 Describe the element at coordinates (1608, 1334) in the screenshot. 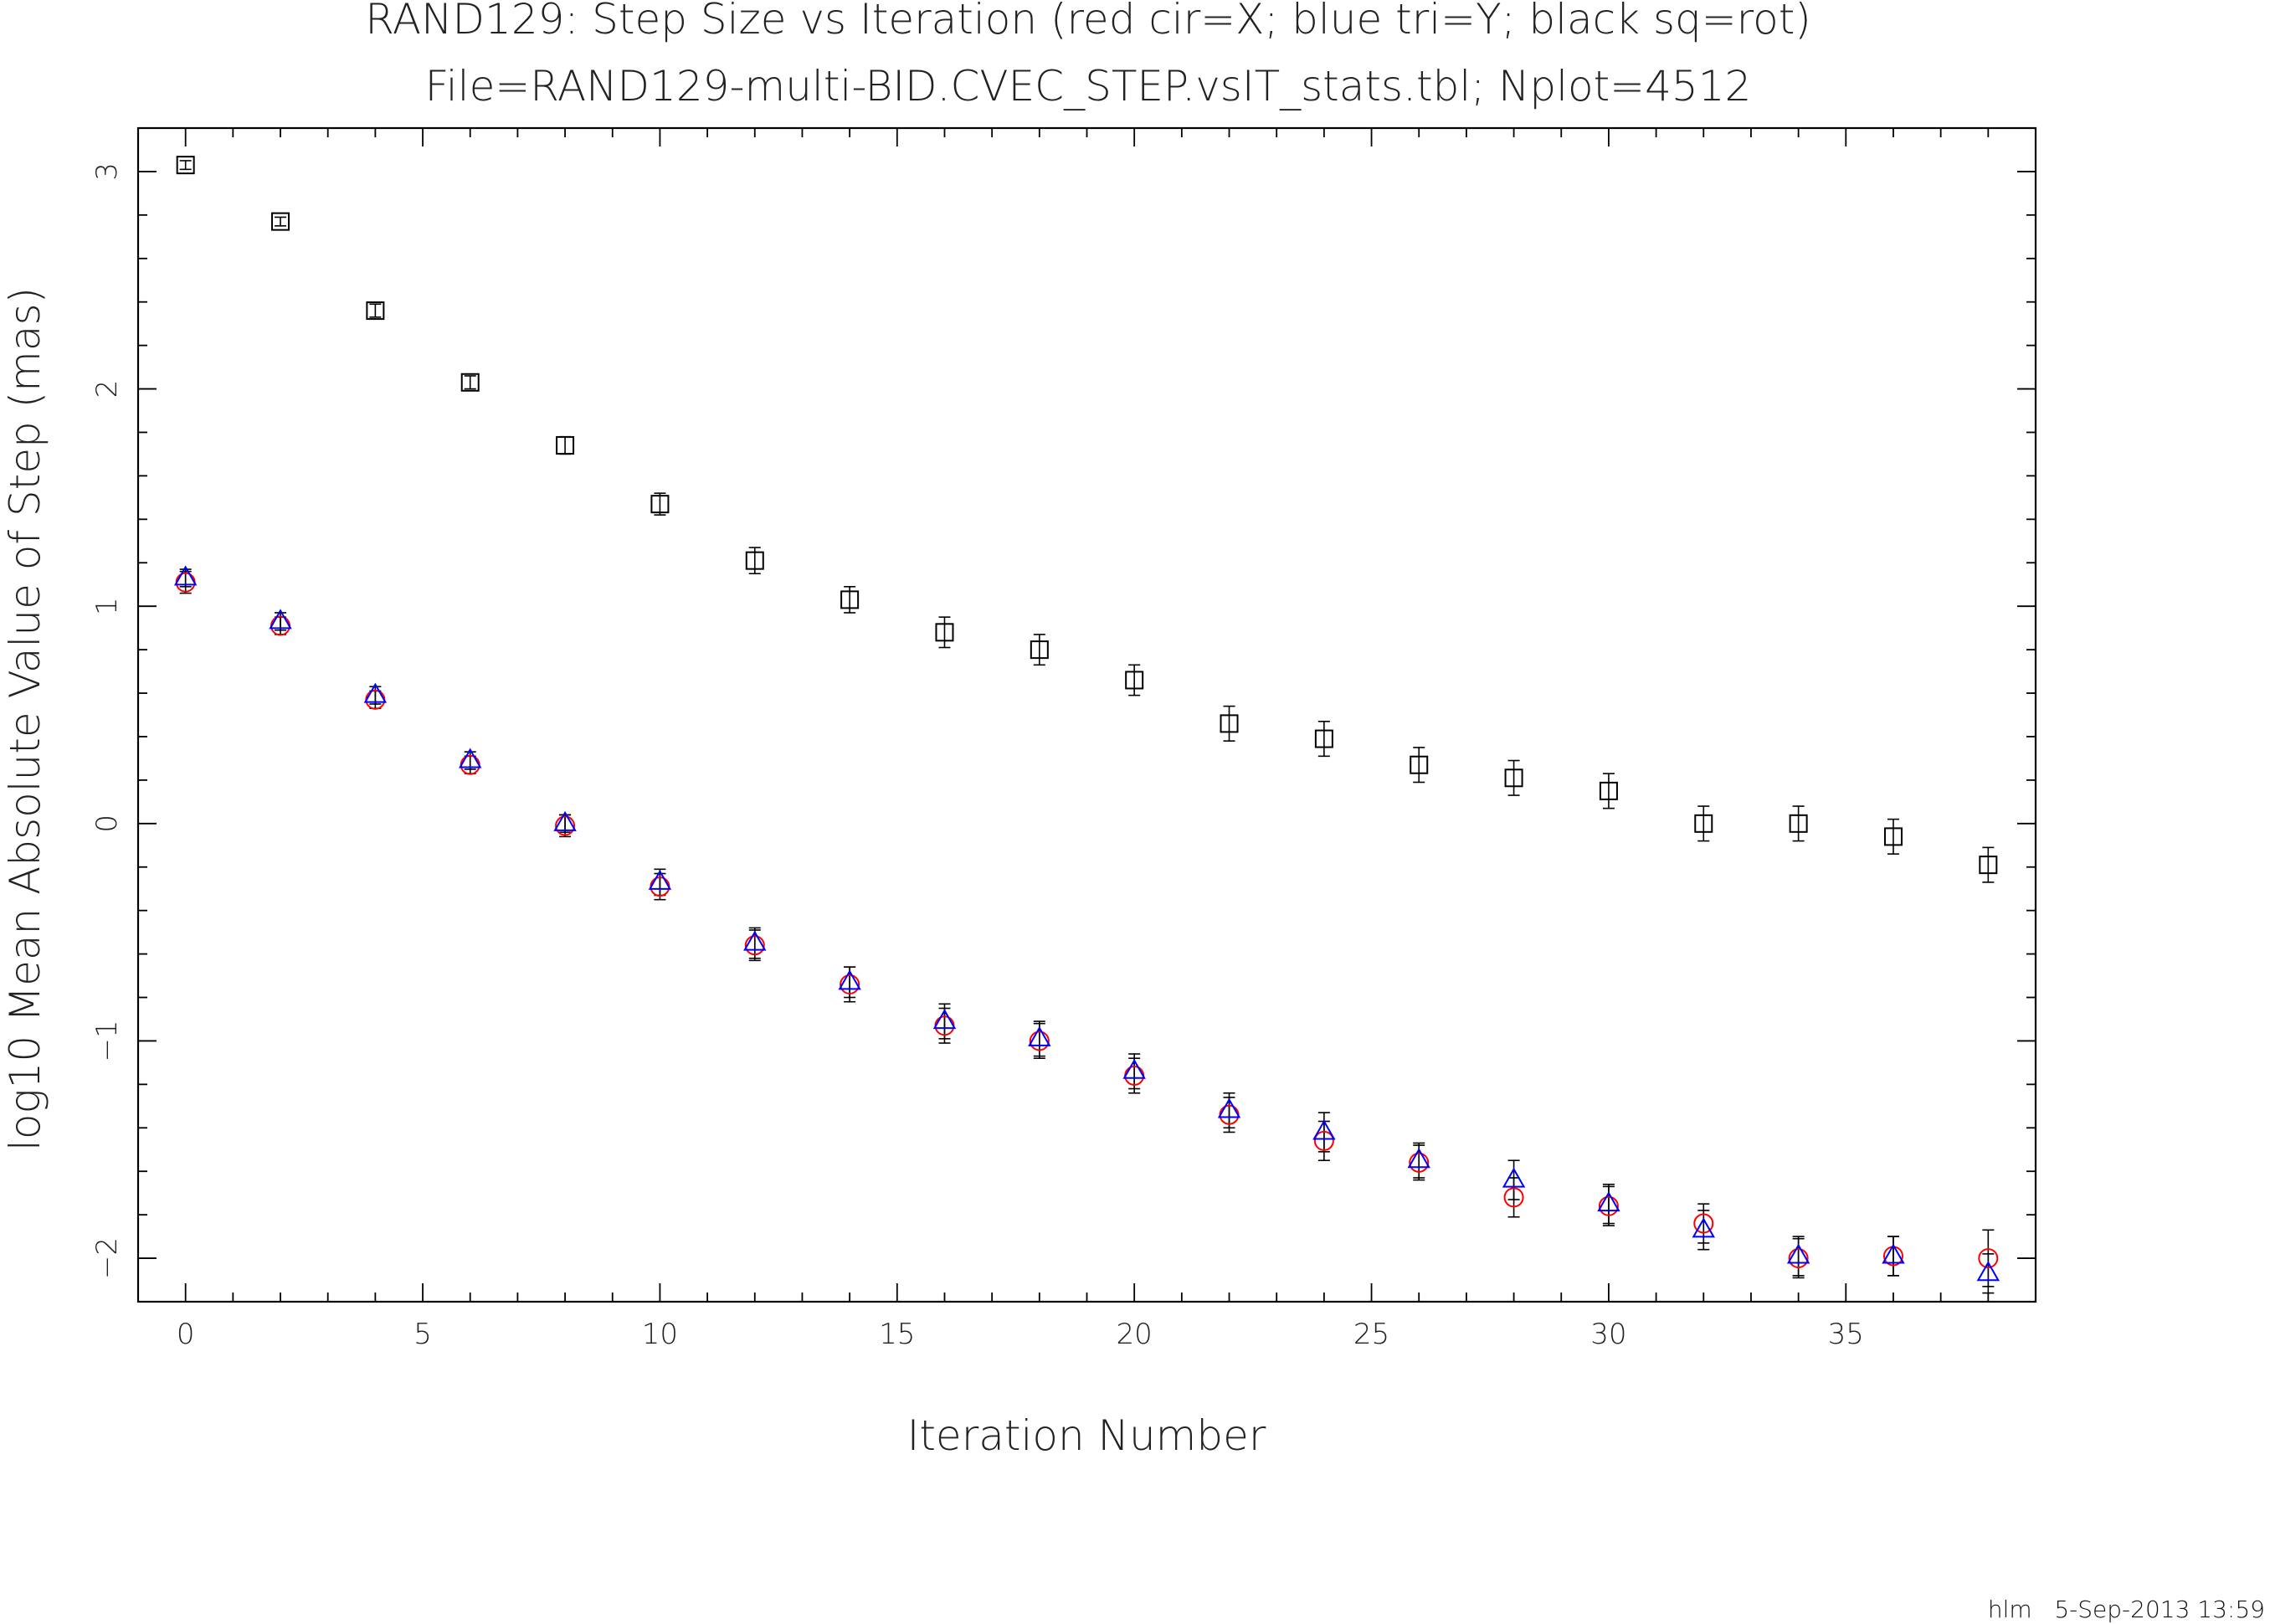

I see `x-tick-label: 30` at that location.